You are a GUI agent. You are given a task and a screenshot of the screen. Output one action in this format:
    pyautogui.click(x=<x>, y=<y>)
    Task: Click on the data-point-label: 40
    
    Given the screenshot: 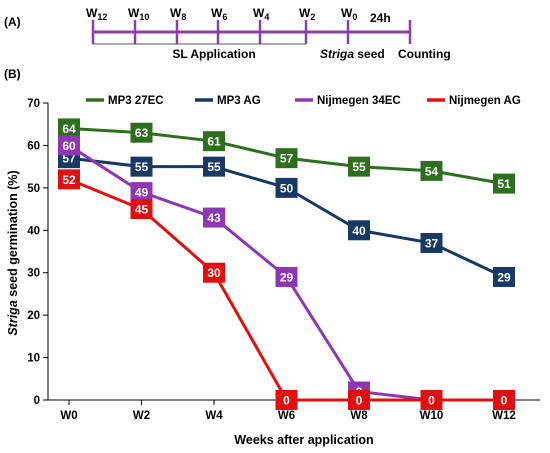 What is the action you would take?
    pyautogui.click(x=359, y=231)
    